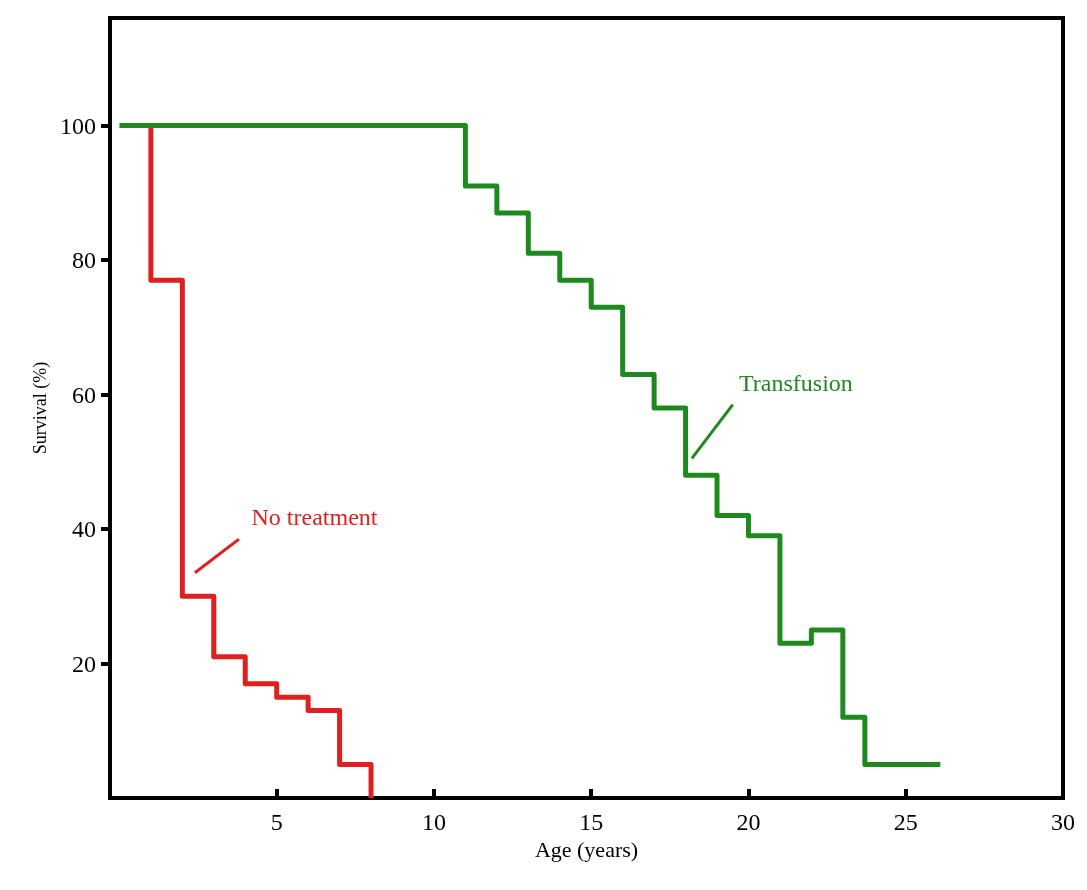 Image resolution: width=1087 pixels, height=890 pixels. I want to click on x-tick-label: 15, so click(591, 822).